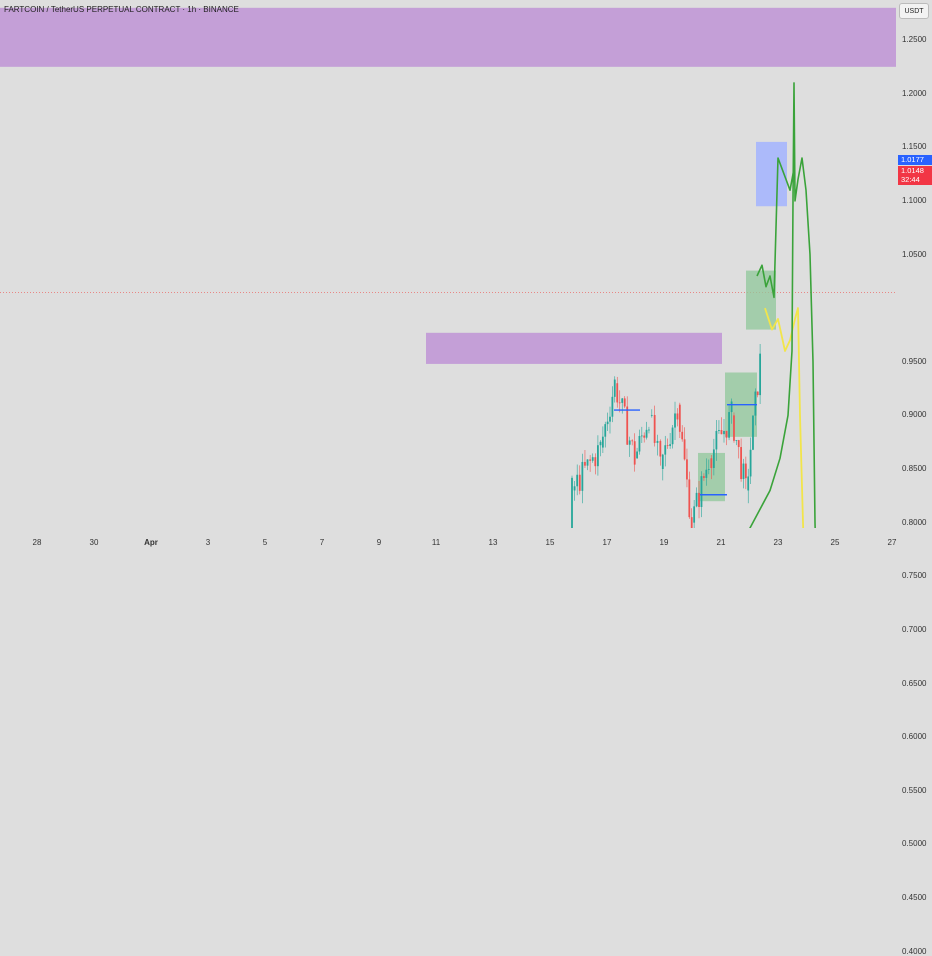 Image resolution: width=932 pixels, height=956 pixels. I want to click on price-tick-15: 0.4500, so click(914, 898).